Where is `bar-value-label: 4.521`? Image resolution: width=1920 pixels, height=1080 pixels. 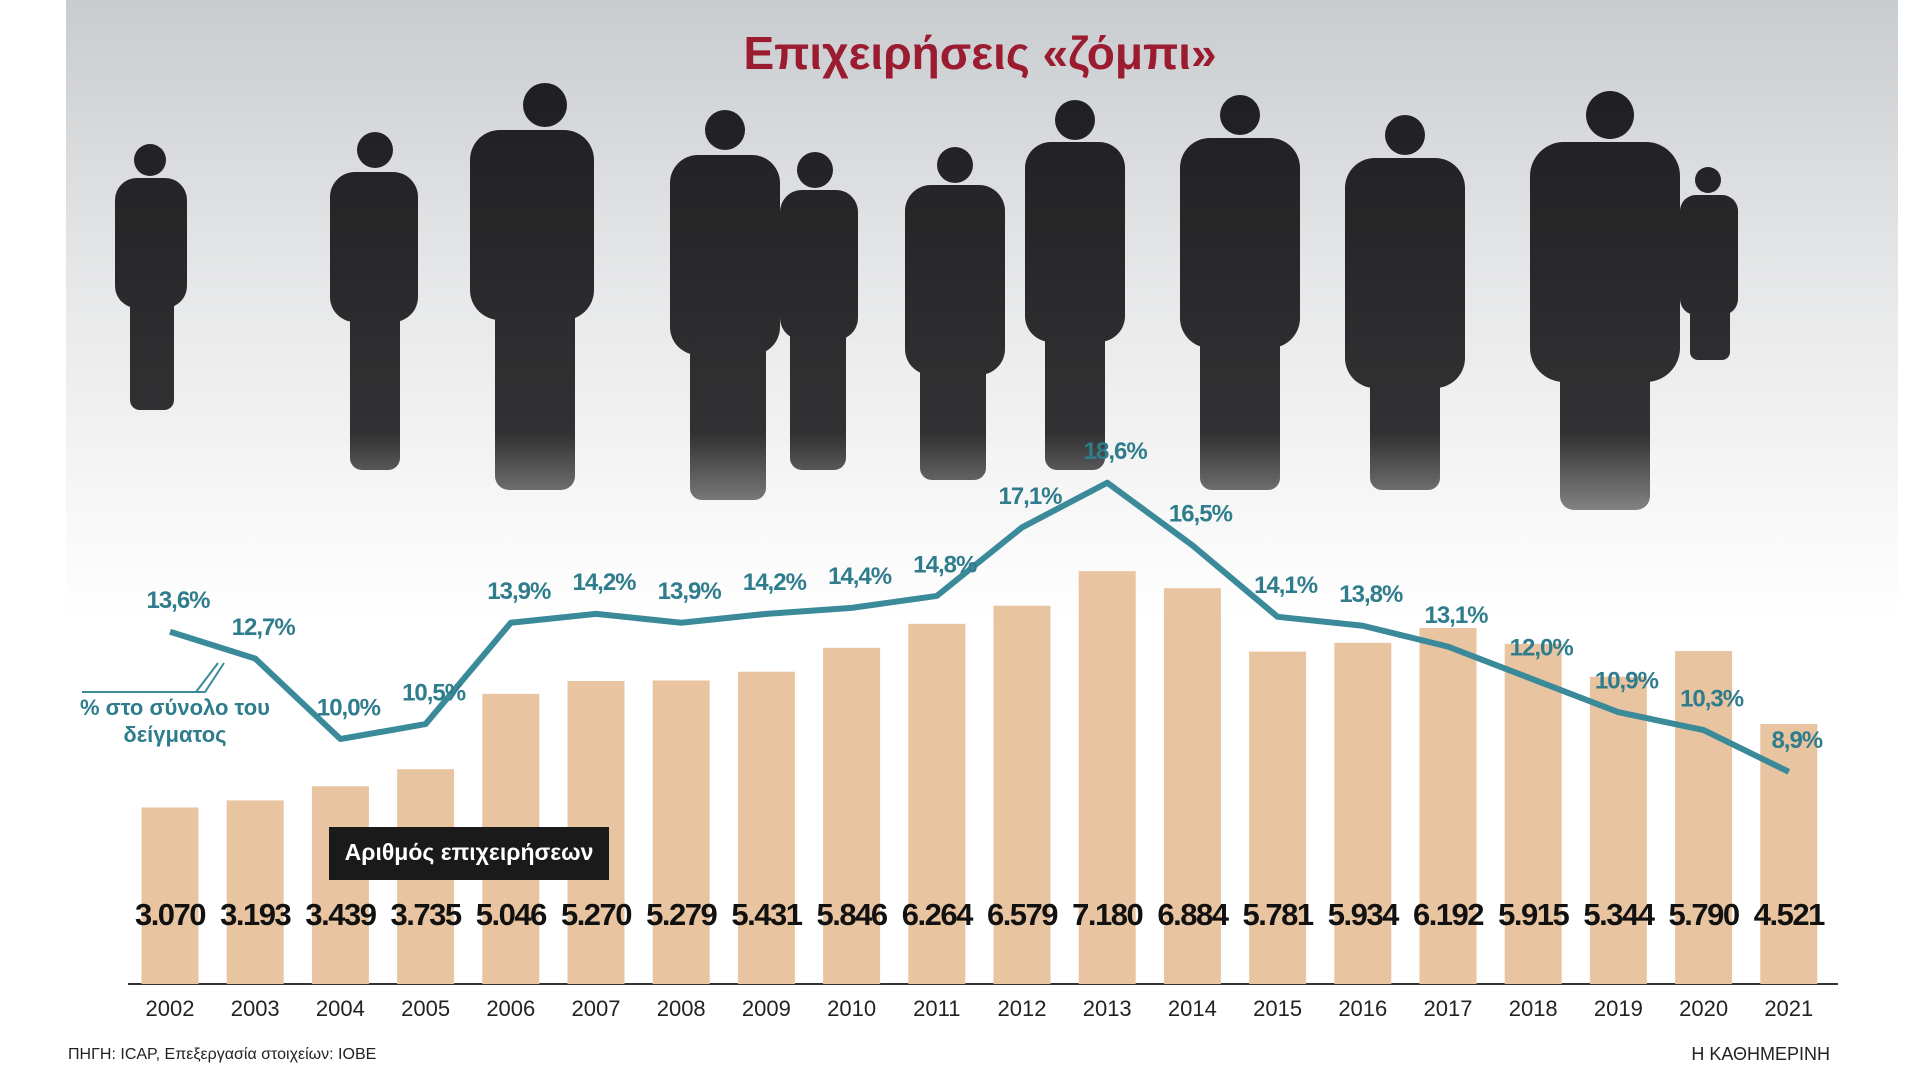 bar-value-label: 4.521 is located at coordinates (1789, 914).